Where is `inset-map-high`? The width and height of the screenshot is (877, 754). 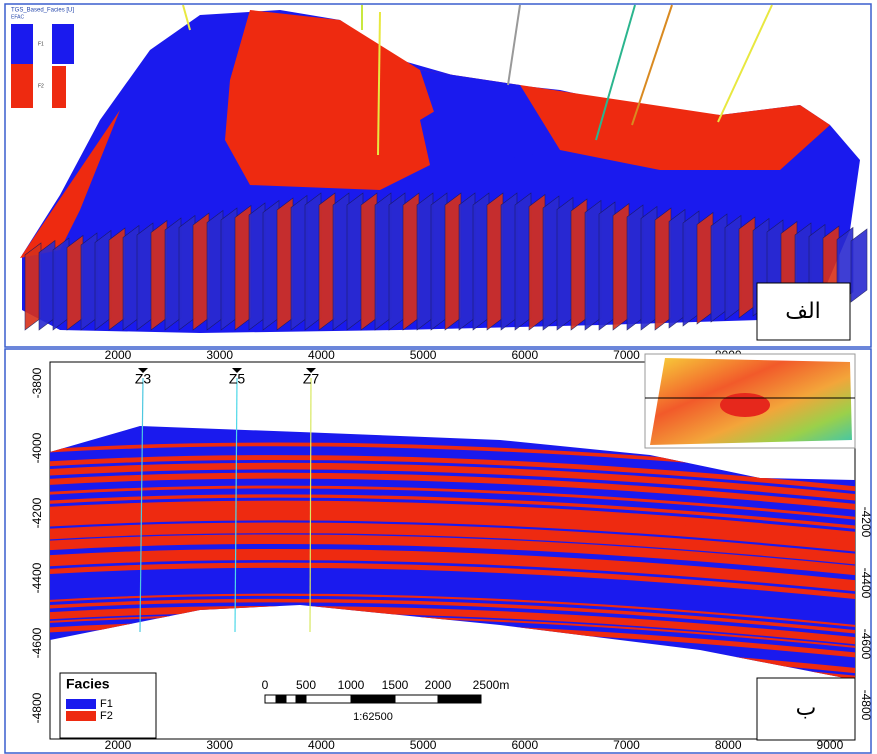 inset-map-high is located at coordinates (745, 405).